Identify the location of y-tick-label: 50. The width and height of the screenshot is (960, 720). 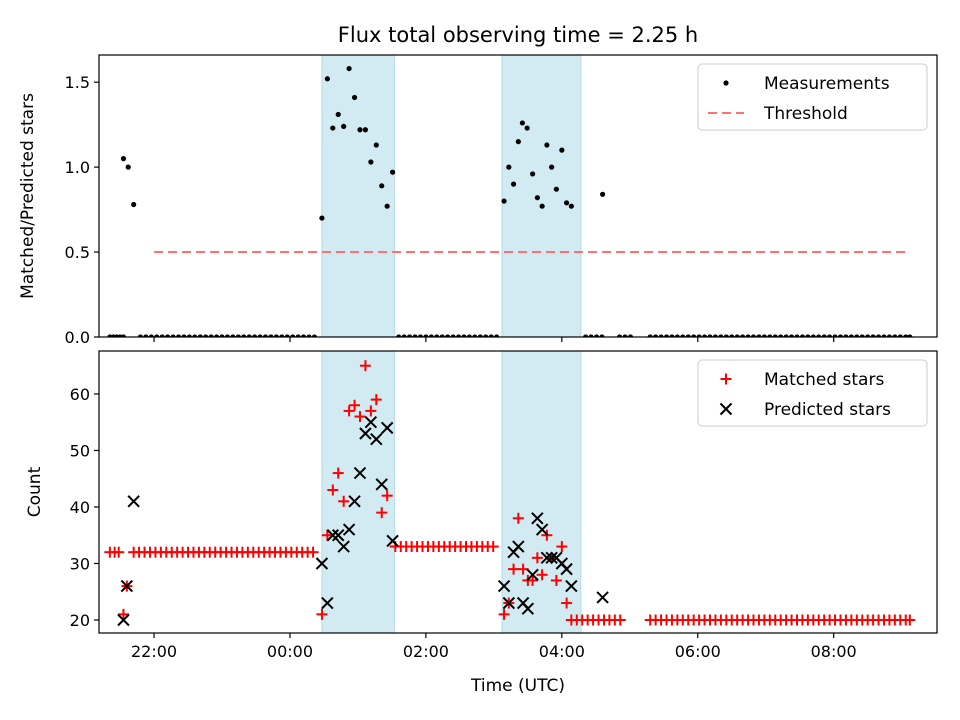
(80, 450).